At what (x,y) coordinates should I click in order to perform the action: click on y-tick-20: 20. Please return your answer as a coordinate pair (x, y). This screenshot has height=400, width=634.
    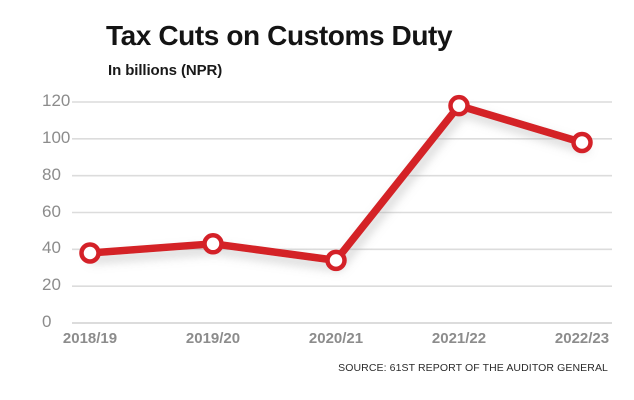
    Looking at the image, I should click on (51, 285).